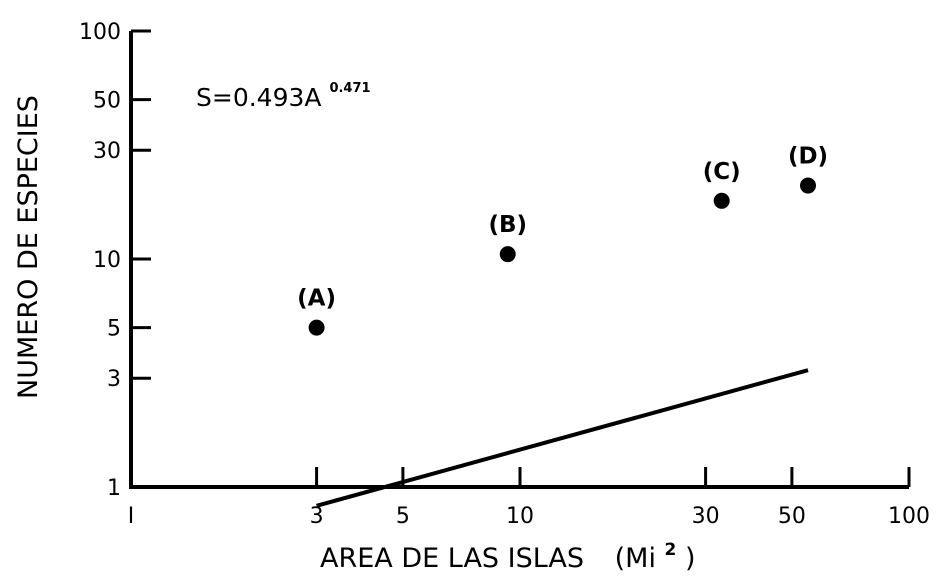 The image size is (941, 585). I want to click on point-label: (C), so click(722, 172).